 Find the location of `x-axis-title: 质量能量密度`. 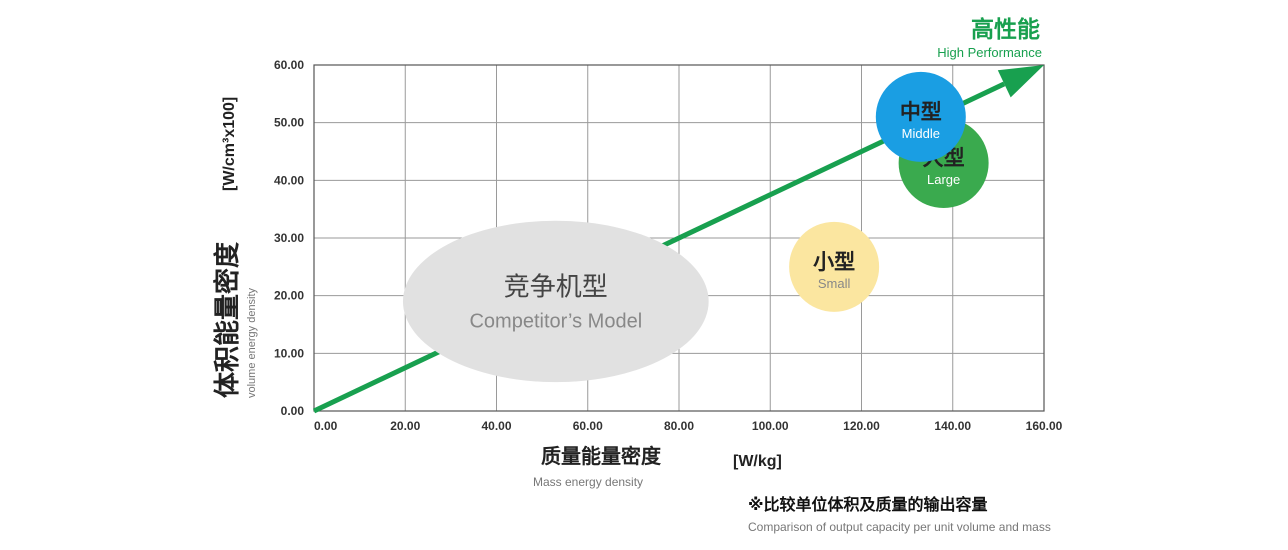

x-axis-title: 质量能量密度 is located at coordinates (601, 456).